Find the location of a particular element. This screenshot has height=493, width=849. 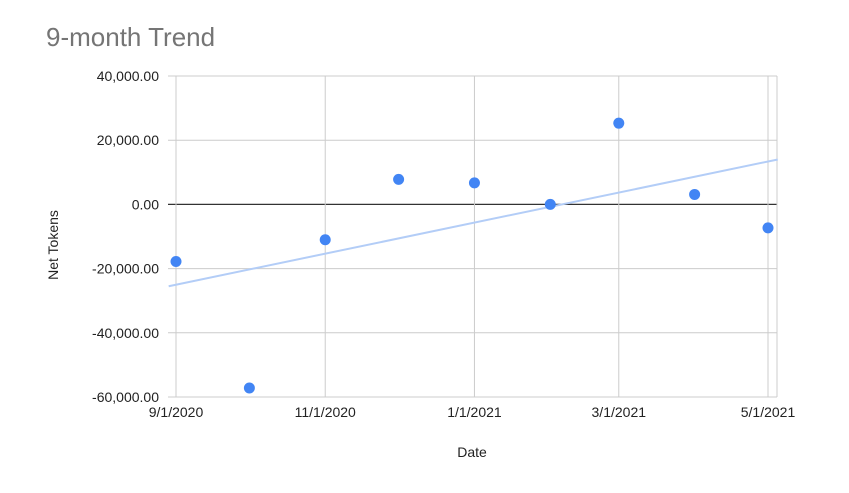

x-tick-label: 5/1/2021 is located at coordinates (768, 412).